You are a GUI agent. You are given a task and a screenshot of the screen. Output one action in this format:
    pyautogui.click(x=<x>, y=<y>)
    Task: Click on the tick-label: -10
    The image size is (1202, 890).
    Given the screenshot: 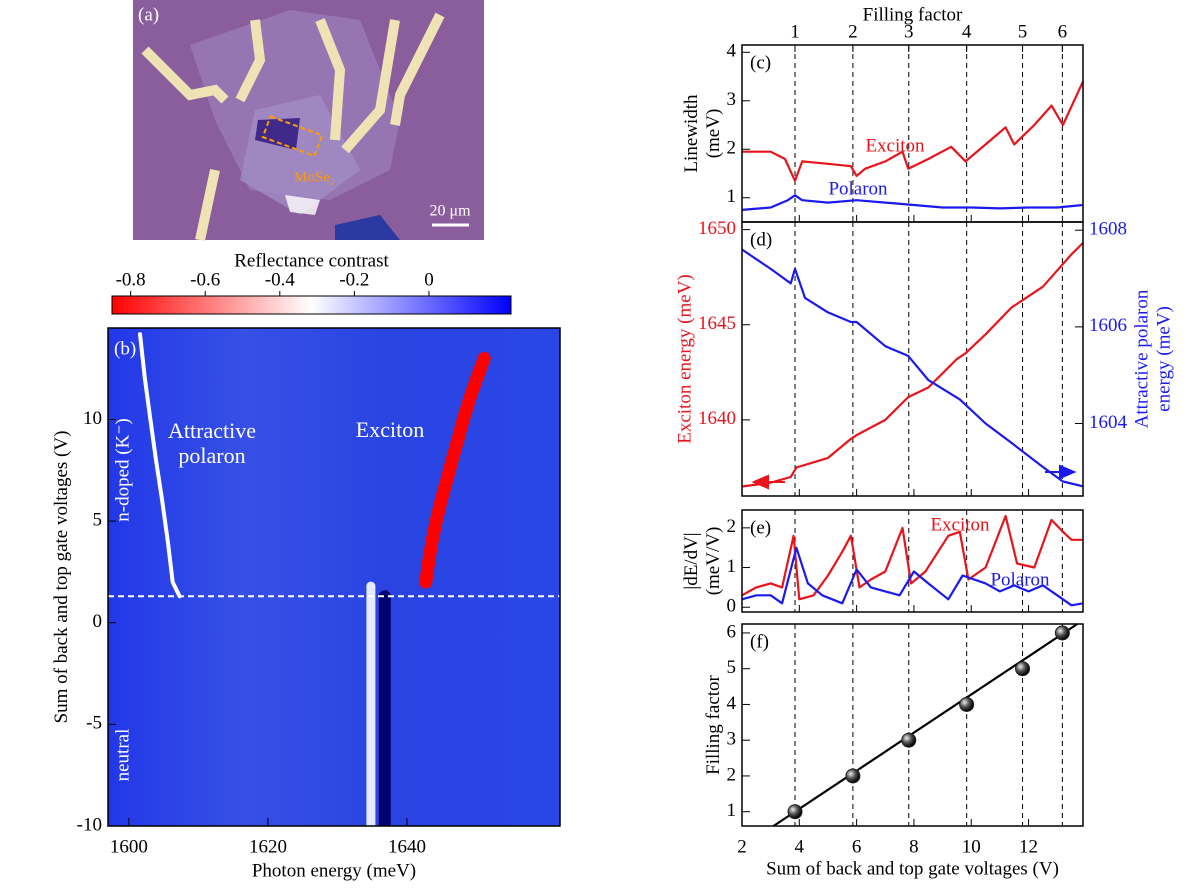 What is the action you would take?
    pyautogui.click(x=89, y=824)
    